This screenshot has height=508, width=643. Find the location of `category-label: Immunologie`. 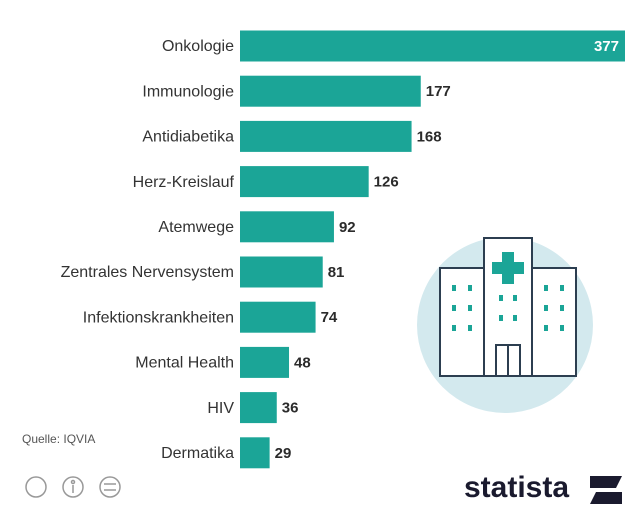

category-label: Immunologie is located at coordinates (188, 91).